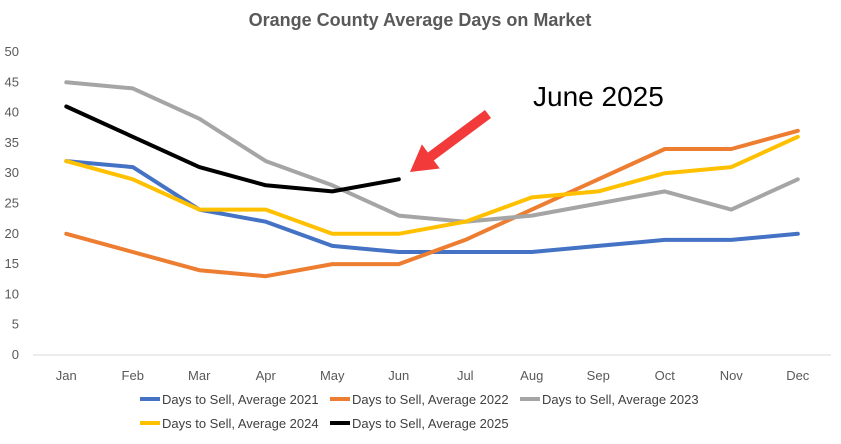  I want to click on y-tick-label: 15, so click(12, 263).